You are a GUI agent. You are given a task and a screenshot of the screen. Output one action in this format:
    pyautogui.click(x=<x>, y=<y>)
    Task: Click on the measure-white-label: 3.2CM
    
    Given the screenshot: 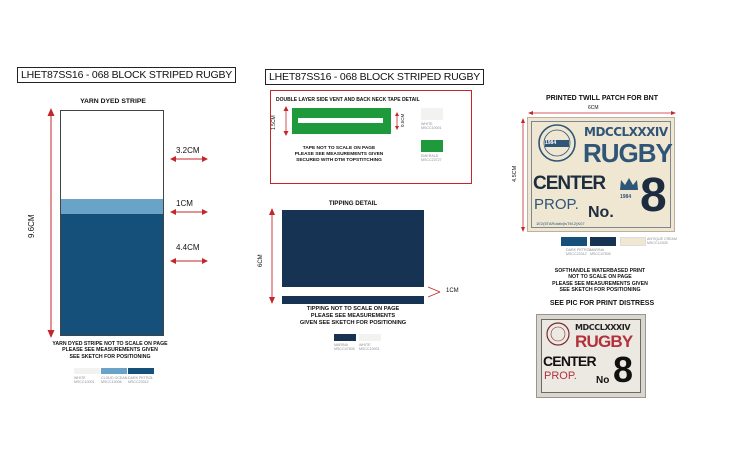 What is the action you would take?
    pyautogui.click(x=188, y=150)
    